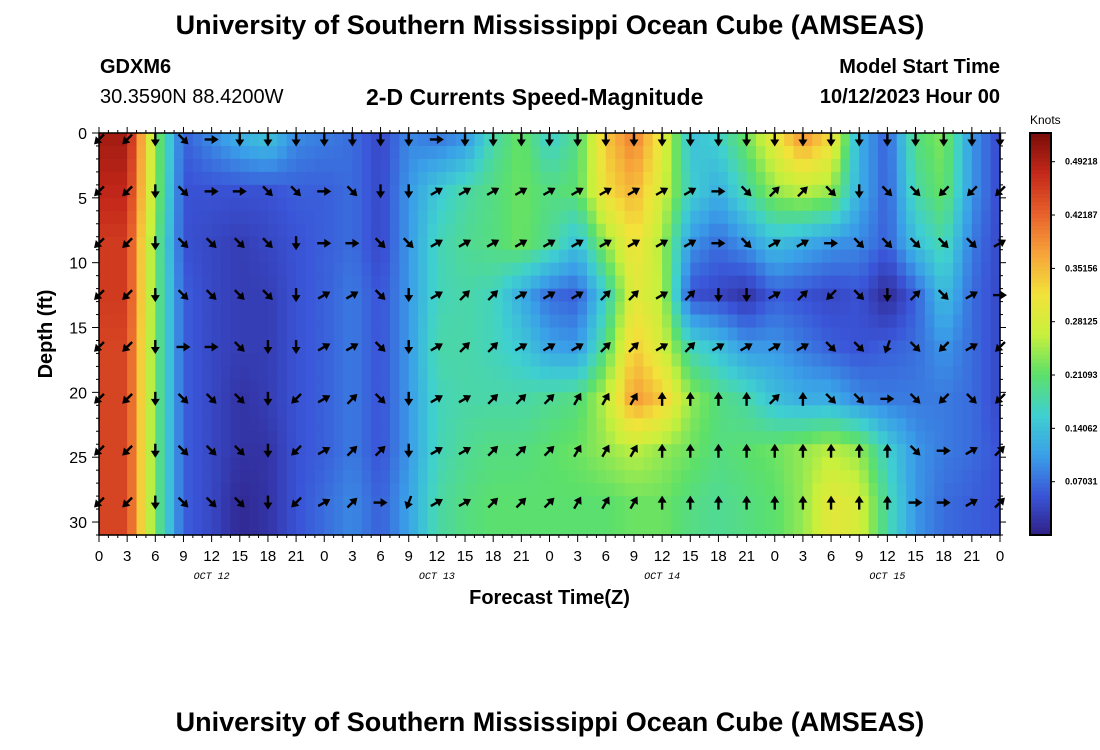 This screenshot has height=750, width=1100. What do you see at coordinates (887, 577) in the screenshot?
I see `day-label: OCT 15` at bounding box center [887, 577].